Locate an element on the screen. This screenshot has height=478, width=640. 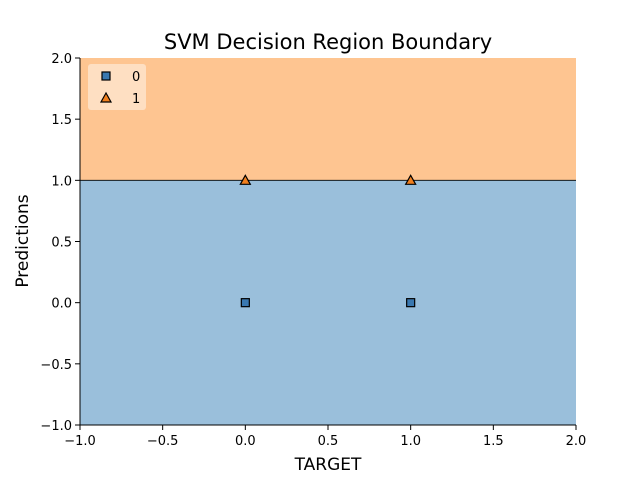
y-axis-label: Predictions is located at coordinates (23, 240).